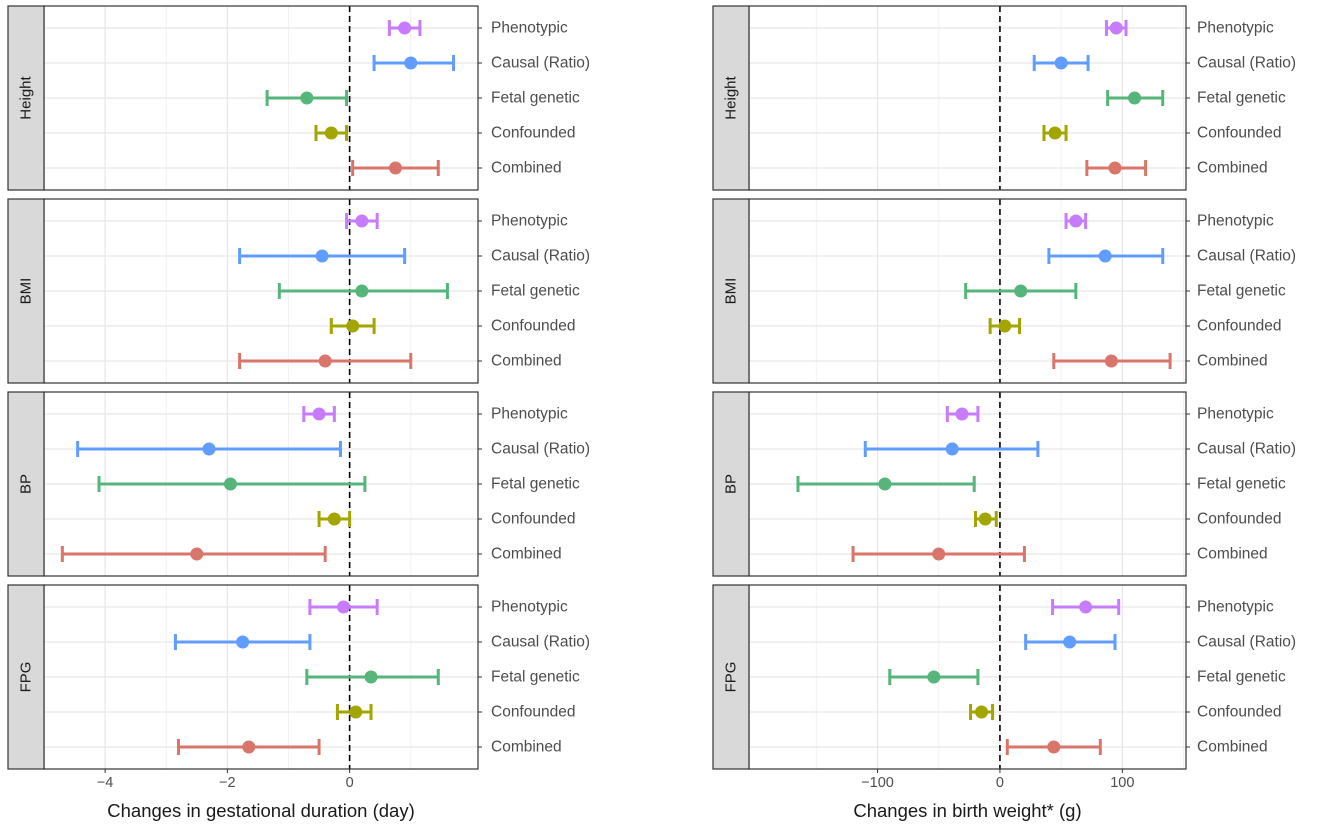 The height and width of the screenshot is (824, 1325). What do you see at coordinates (877, 783) in the screenshot?
I see `x-tick-label: −100` at bounding box center [877, 783].